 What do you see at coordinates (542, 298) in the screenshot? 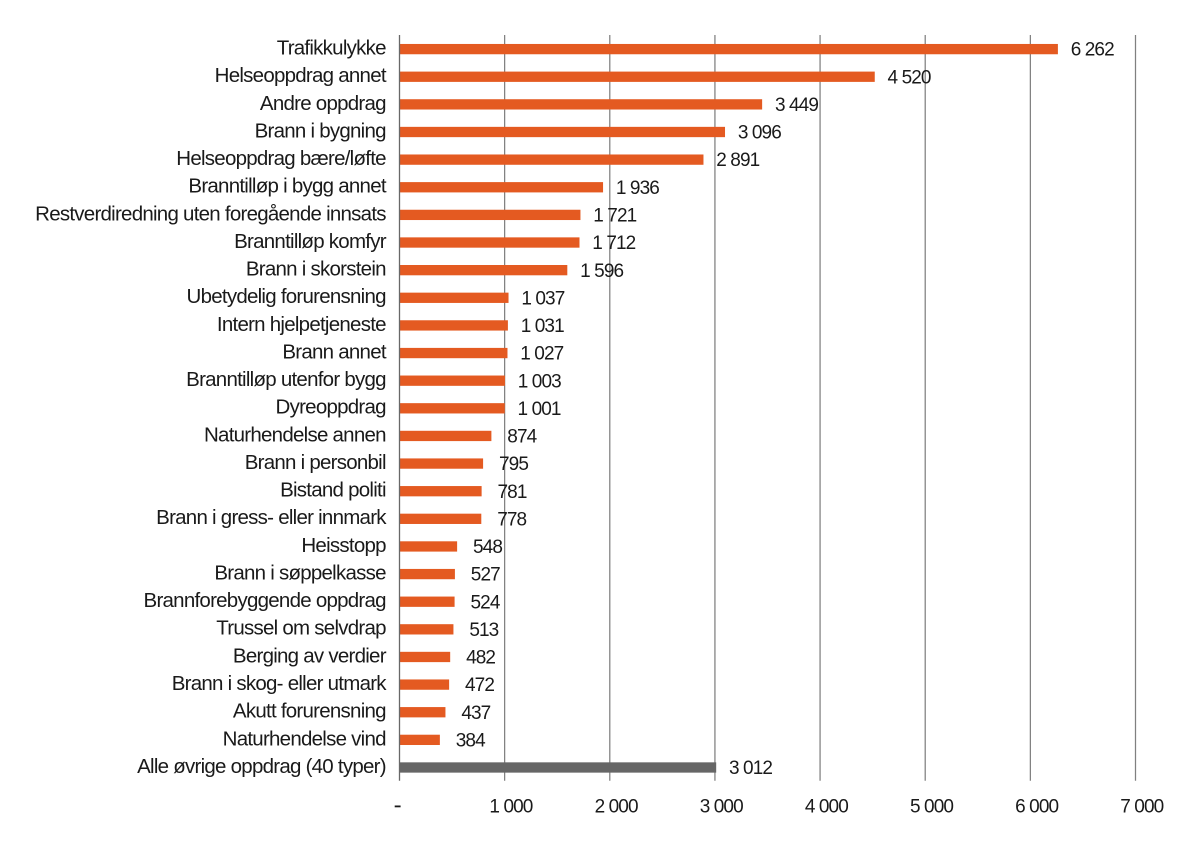
I see `svg-text: 1 037` at bounding box center [542, 298].